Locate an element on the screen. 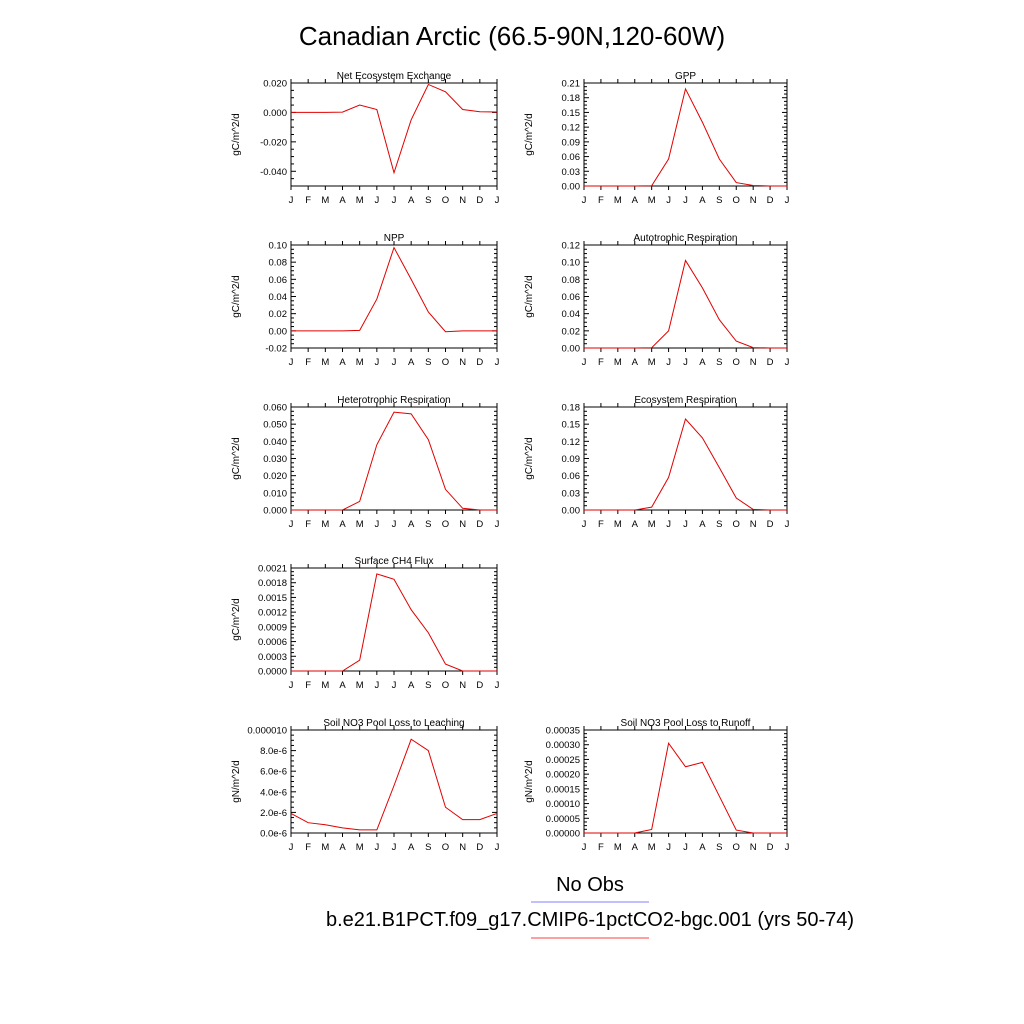 The image size is (1024, 1024). y-tick-label-soil-no3-pool-loss-to-leaching: 4.0e-6 is located at coordinates (273, 792).